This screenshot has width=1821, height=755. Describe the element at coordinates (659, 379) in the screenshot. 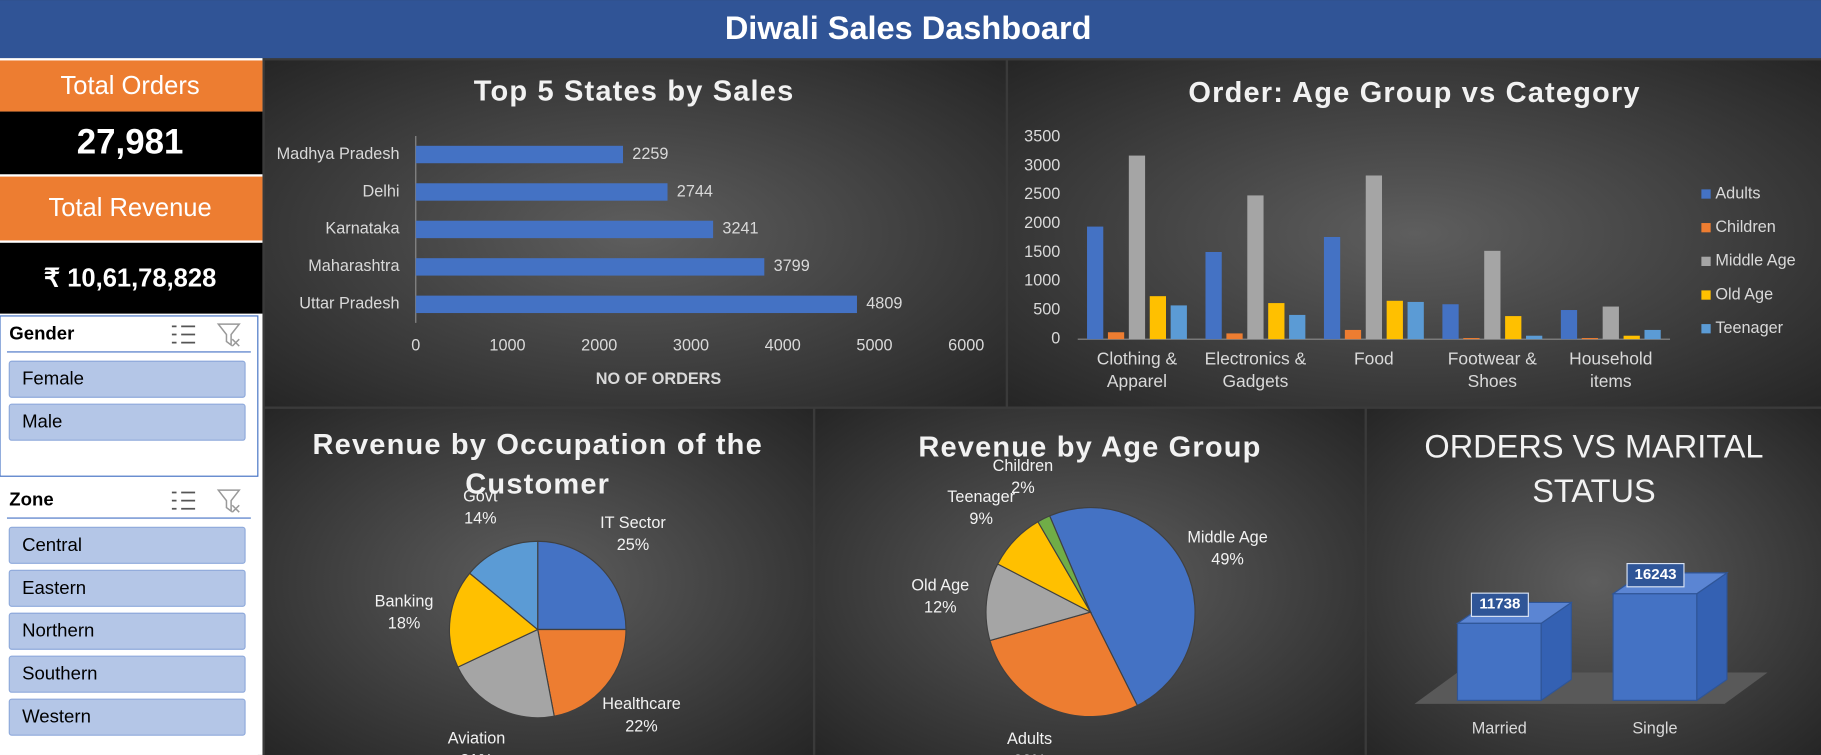

I see `x-axis-label: NO OF ORDERS` at that location.